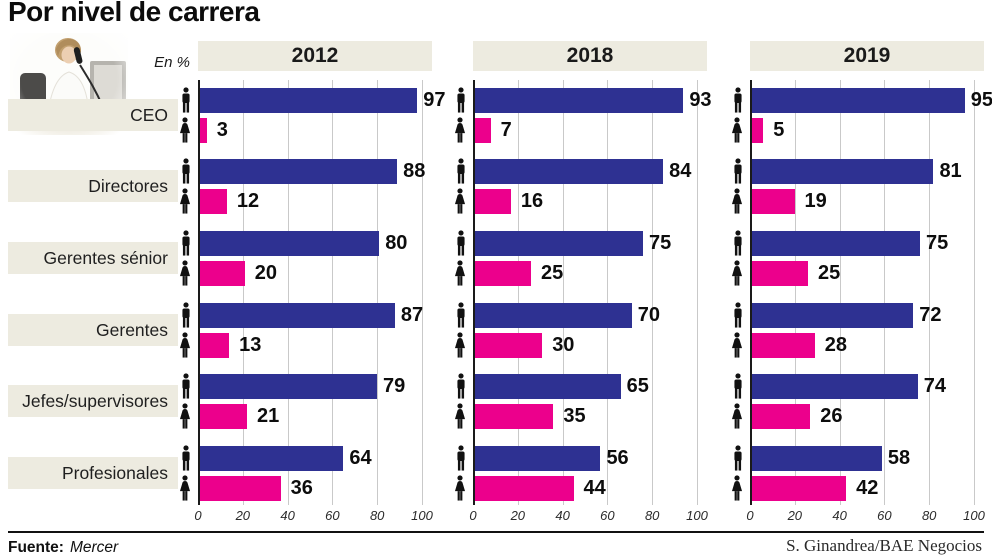  Describe the element at coordinates (268, 416) in the screenshot. I see `value-label-female: 21` at that location.